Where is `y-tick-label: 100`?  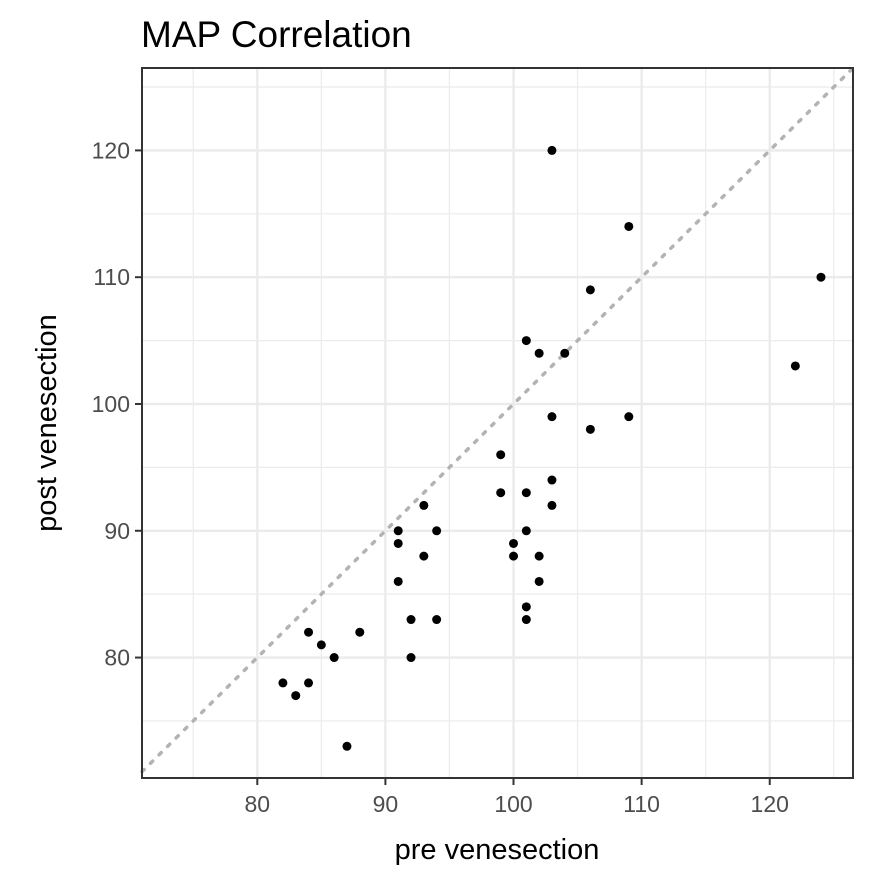
y-tick-label: 100 is located at coordinates (111, 404).